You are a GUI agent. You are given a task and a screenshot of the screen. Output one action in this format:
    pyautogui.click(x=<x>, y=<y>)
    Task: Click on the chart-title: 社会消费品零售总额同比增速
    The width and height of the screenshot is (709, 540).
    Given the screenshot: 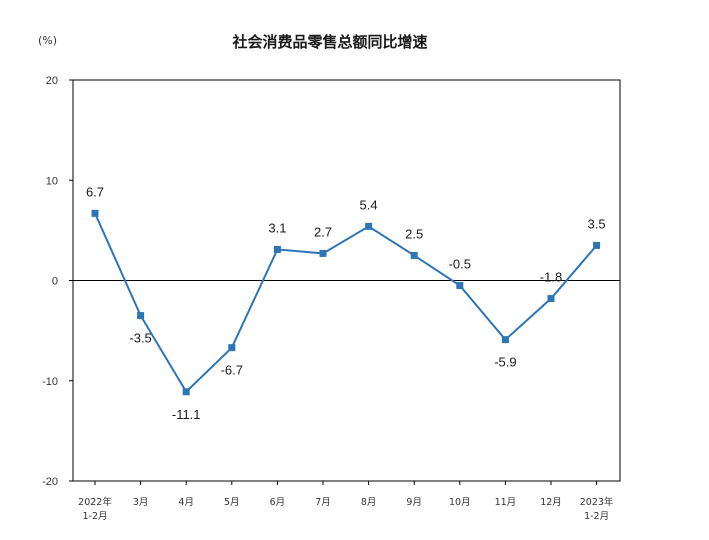 What is the action you would take?
    pyautogui.click(x=329, y=42)
    